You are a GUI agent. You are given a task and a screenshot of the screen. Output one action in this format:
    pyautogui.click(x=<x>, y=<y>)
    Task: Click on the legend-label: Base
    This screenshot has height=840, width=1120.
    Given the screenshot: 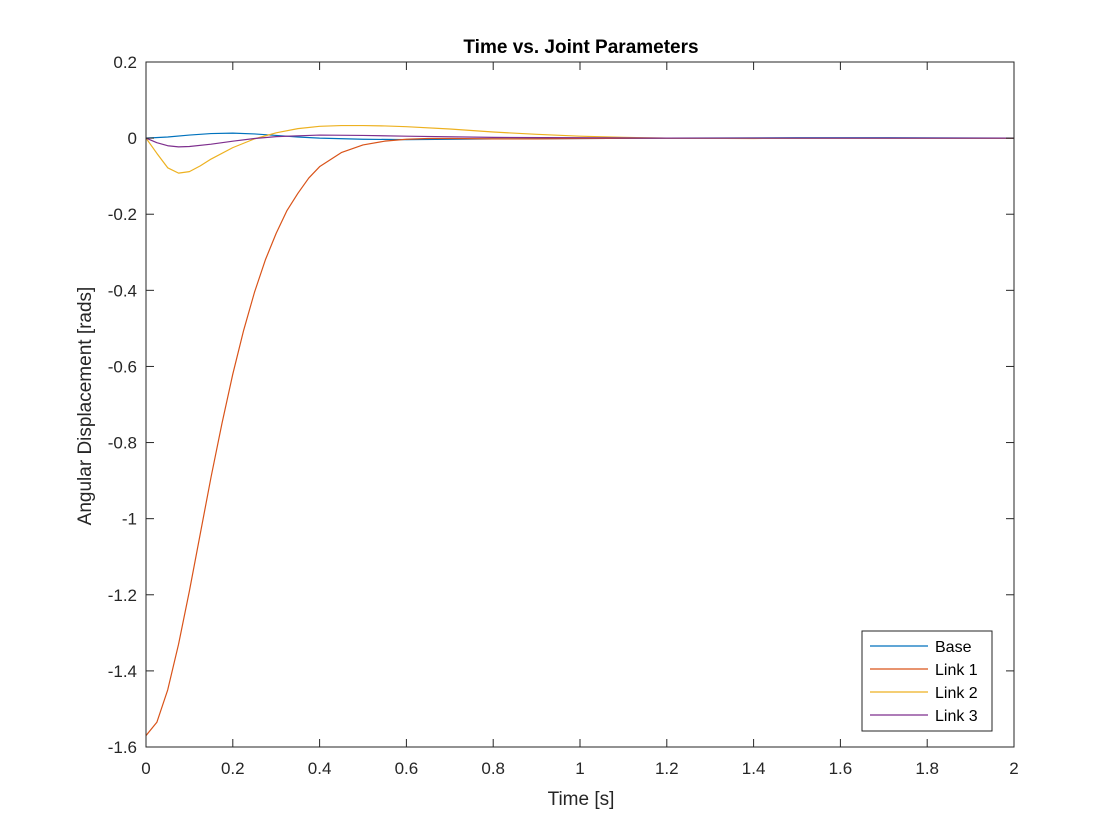 What is the action you would take?
    pyautogui.click(x=953, y=647)
    